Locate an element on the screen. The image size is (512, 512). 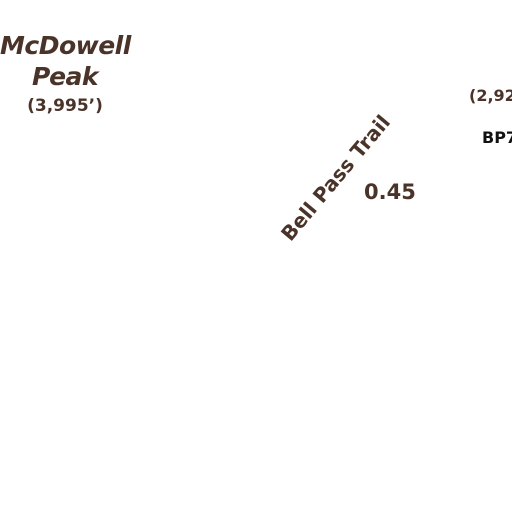
trail-name-label: Bell Pass Trail is located at coordinates (335, 178).